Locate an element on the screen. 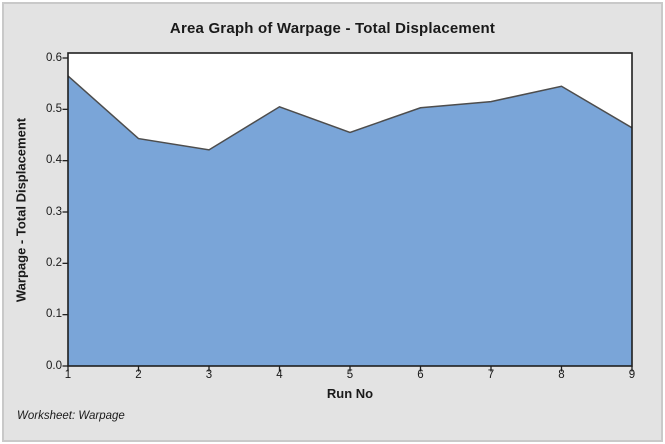 Image resolution: width=665 pixels, height=444 pixels. y-axis-title: Warpage - Total Displacement is located at coordinates (21, 210).